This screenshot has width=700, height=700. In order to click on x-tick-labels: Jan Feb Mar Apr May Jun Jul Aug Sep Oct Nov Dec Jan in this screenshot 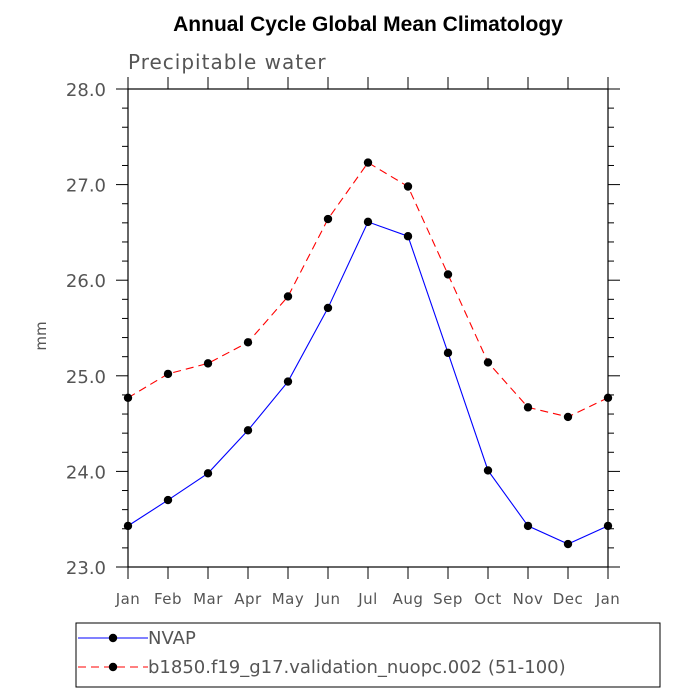, I will do `click(368, 599)`.